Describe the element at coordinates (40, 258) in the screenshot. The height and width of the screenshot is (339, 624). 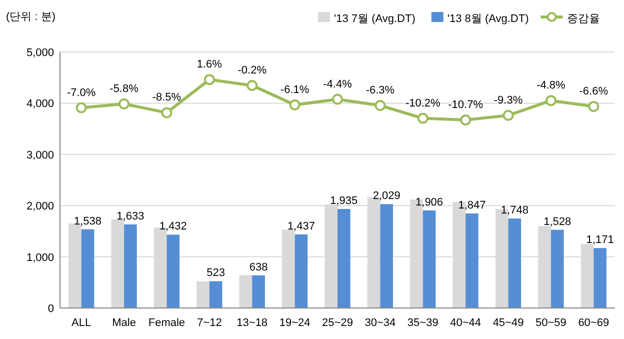
I see `y-tick-label: 1,000` at that location.